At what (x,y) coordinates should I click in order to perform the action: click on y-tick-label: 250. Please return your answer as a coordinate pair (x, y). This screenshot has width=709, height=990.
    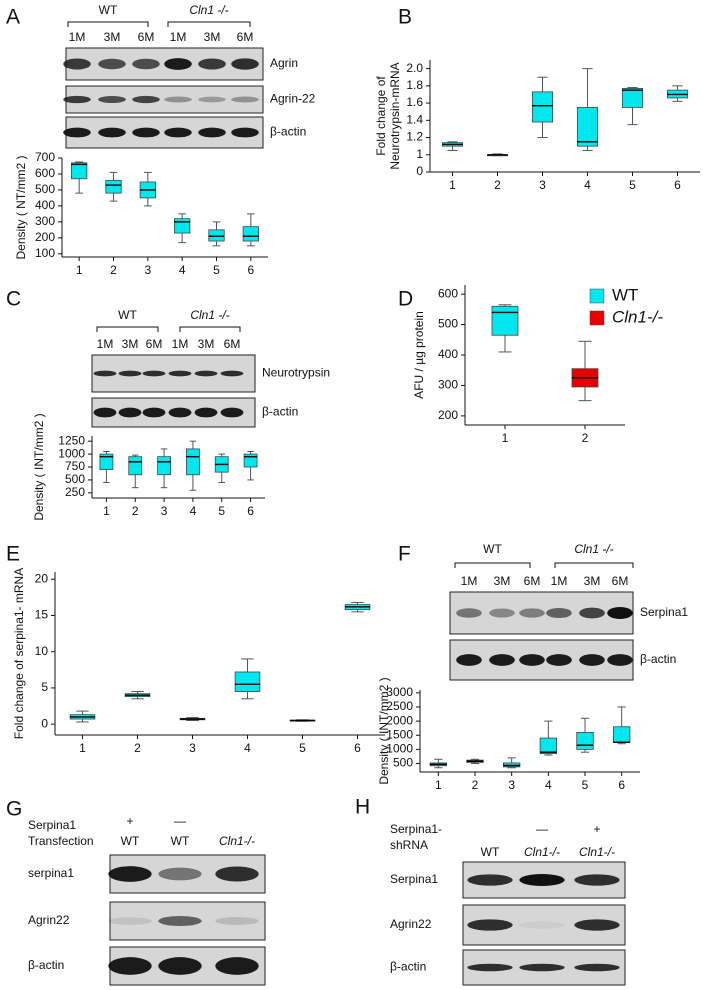
    Looking at the image, I should click on (75, 492).